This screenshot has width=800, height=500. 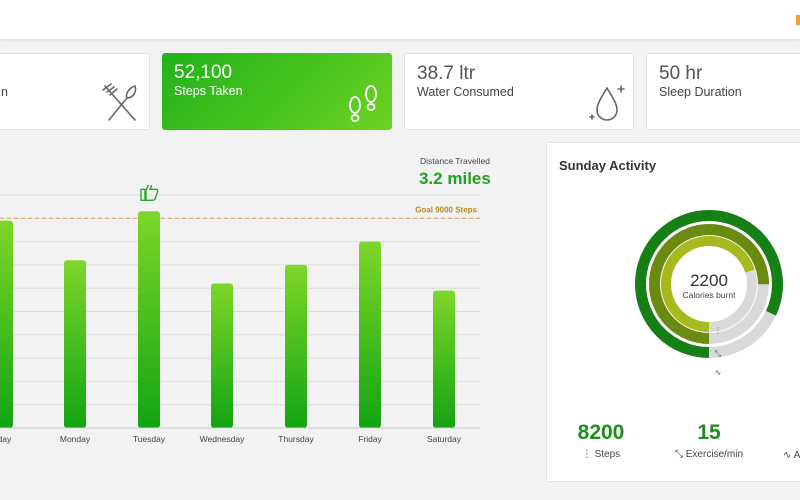 What do you see at coordinates (608, 165) in the screenshot?
I see `activity-title: Sunday Activity` at bounding box center [608, 165].